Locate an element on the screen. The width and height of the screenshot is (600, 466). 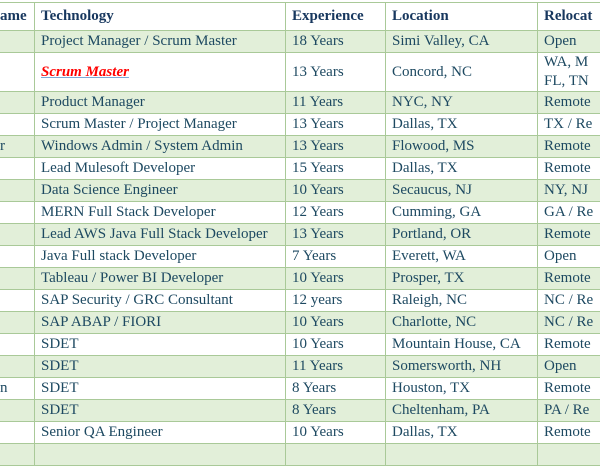
cell-relocation: NC / Re is located at coordinates (569, 301).